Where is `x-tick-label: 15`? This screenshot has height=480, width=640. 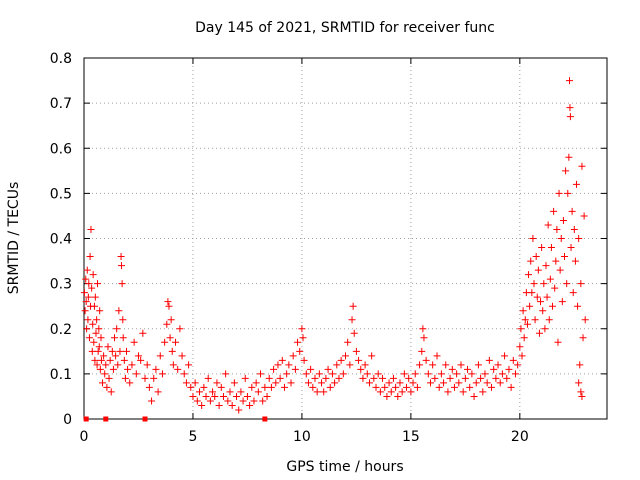 x-tick-label: 15 is located at coordinates (411, 437).